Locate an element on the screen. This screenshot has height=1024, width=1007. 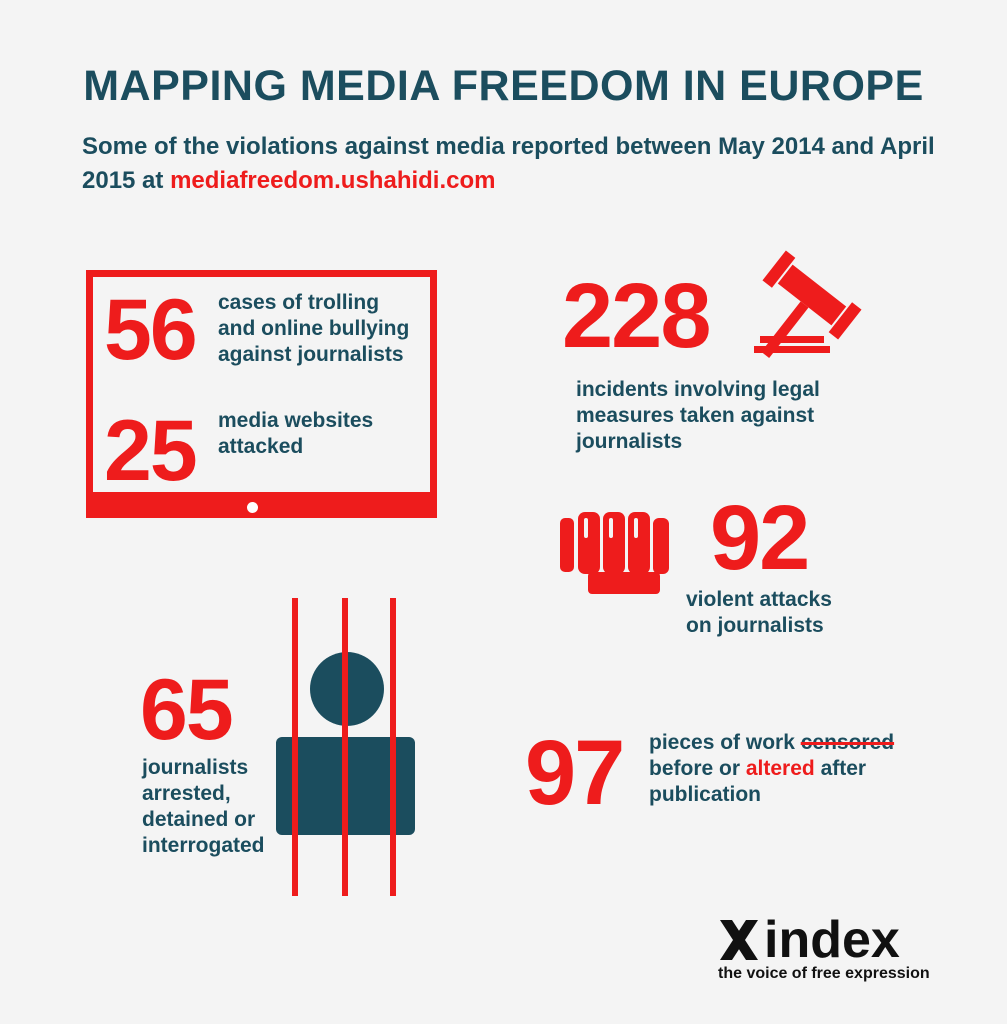
stat-censored-line: publication is located at coordinates (705, 794).